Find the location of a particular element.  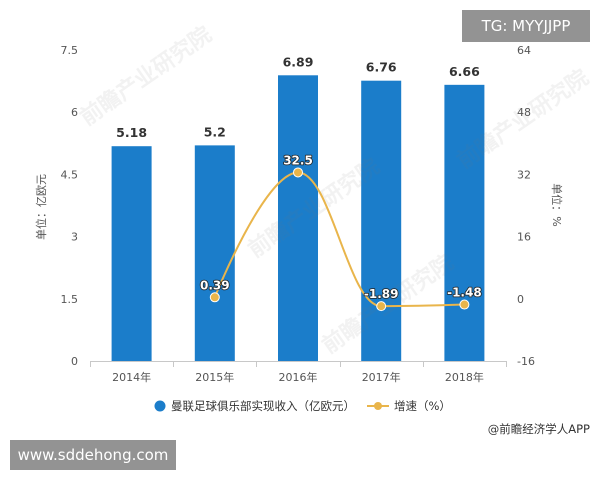

y-axis-title-left: 单位：亿欧元 is located at coordinates (41, 207).